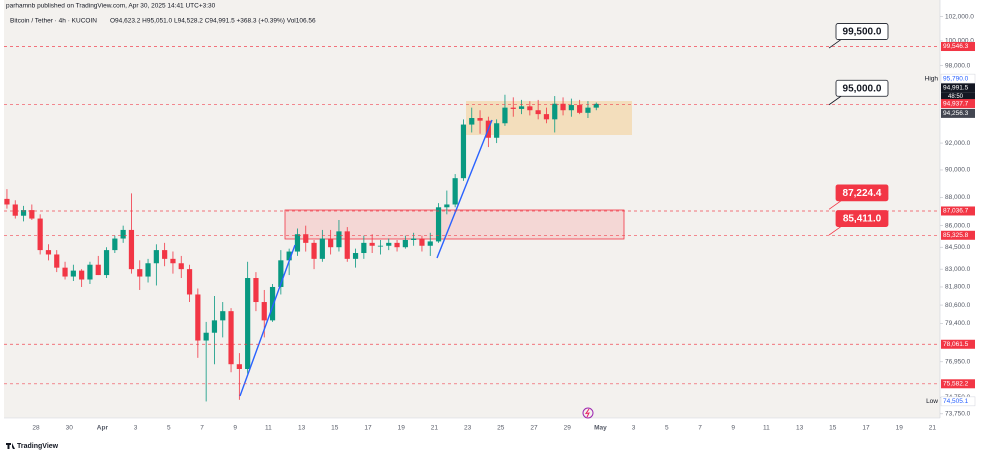 The height and width of the screenshot is (455, 984). I want to click on price-tag-label: 94,256.3, so click(956, 113).